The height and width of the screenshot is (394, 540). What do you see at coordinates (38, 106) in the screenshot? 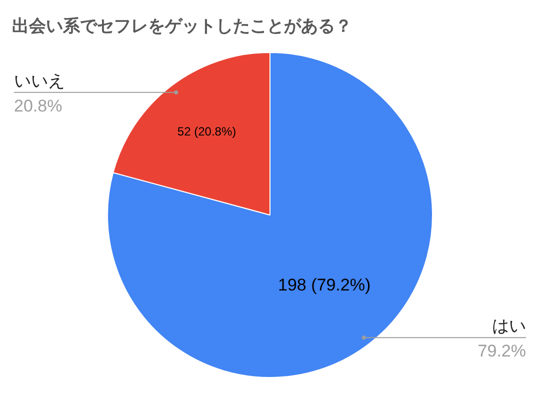
I see `text: 20.8%` at bounding box center [38, 106].